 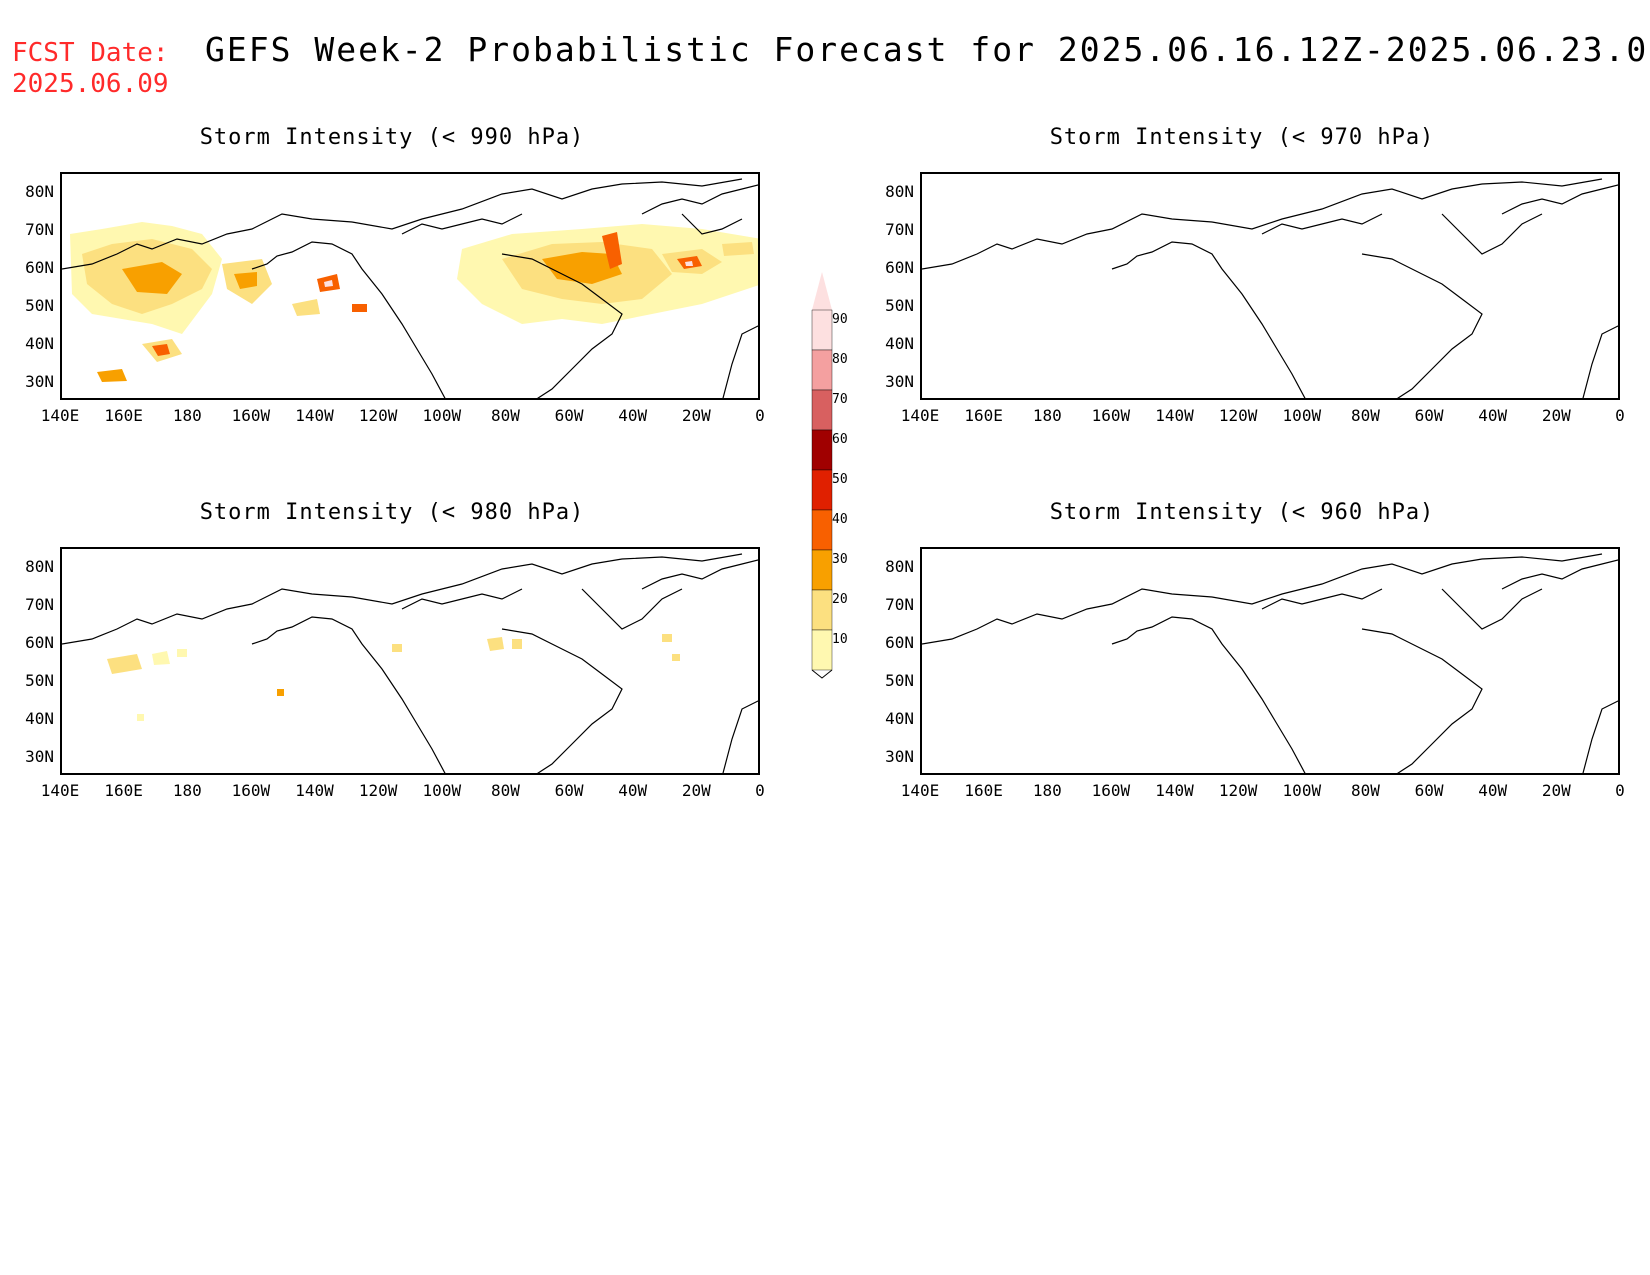 I want to click on colorbar-label: 10, so click(x=840, y=639).